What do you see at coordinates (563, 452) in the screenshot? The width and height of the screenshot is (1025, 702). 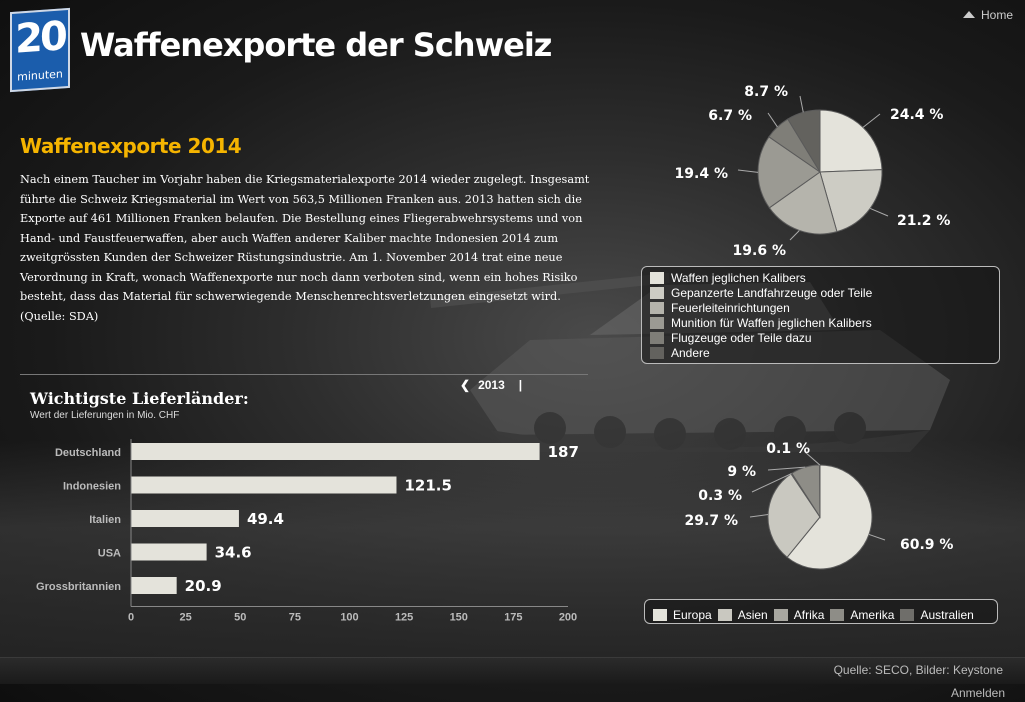 I see `bar-value-label: 187` at bounding box center [563, 452].